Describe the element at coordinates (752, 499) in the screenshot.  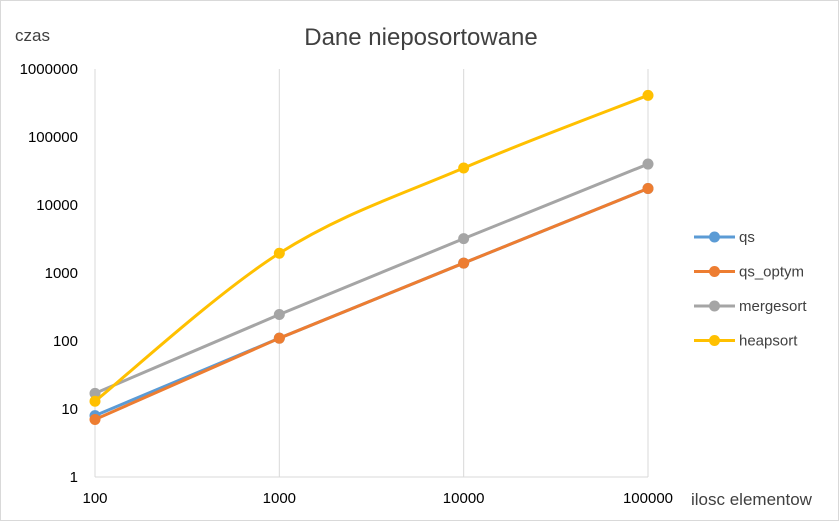
I see `x-axis-label: ilosc elementow` at that location.